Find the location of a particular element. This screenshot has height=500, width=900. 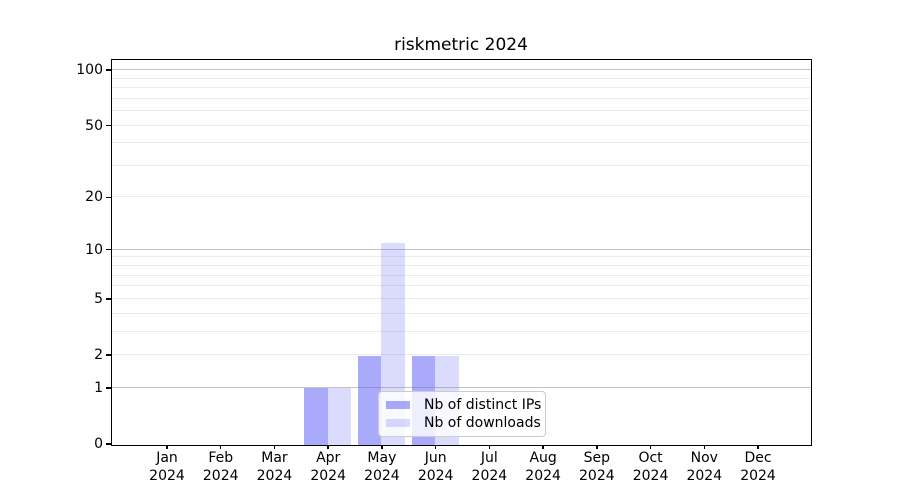

x-tick-label: Mar 2024 is located at coordinates (274, 467).